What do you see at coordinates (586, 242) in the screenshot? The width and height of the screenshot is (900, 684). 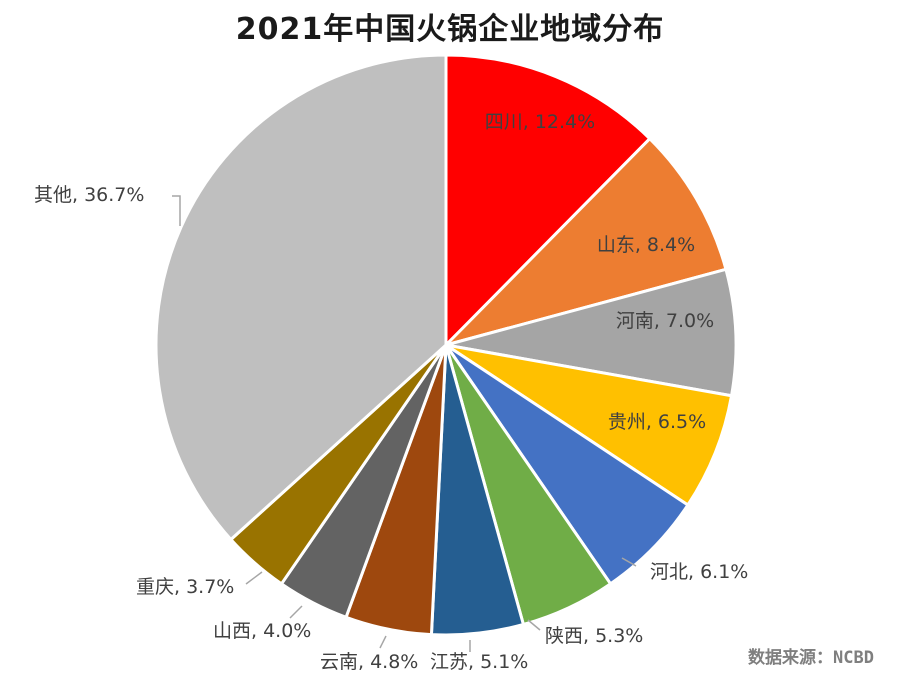 I see `pie-slice-山东` at bounding box center [586, 242].